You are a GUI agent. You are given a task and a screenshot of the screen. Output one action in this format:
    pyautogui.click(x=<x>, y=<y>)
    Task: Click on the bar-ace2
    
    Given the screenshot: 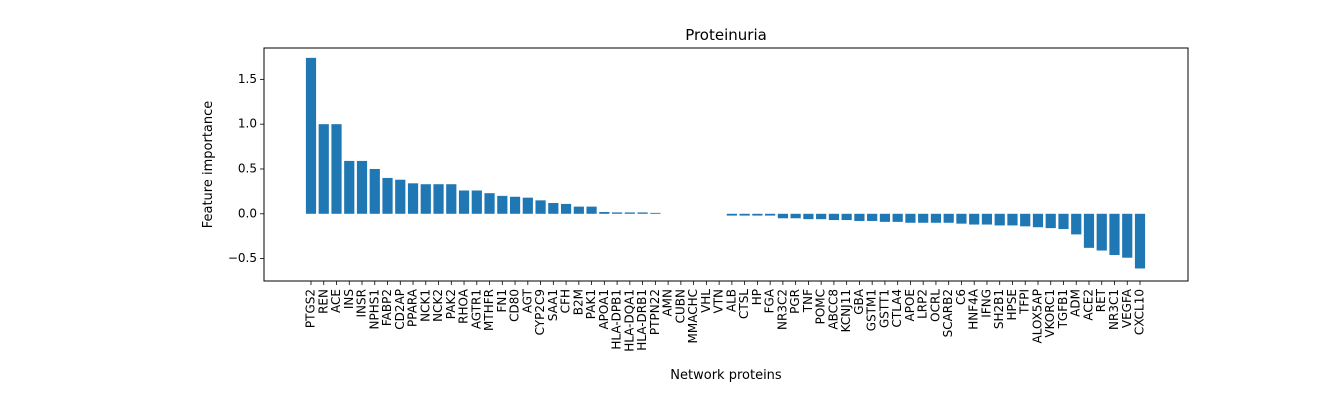 What is the action you would take?
    pyautogui.click(x=1089, y=230)
    